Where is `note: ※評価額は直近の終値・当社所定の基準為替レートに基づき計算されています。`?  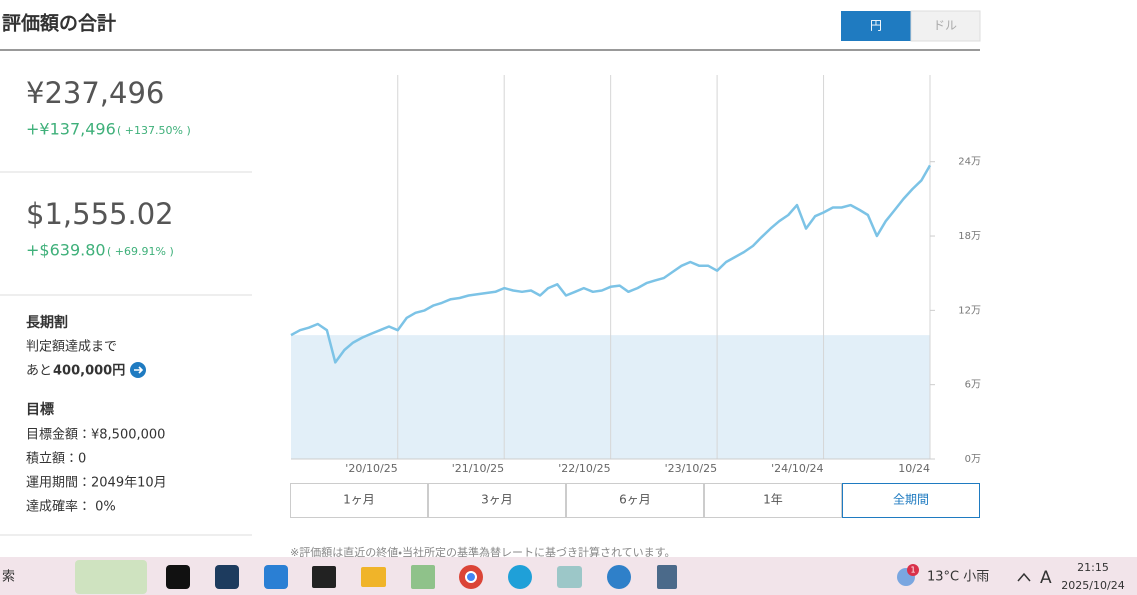
note: ※評価額は直近の終値・当社所定の基準為替レートに基づき計算されています。 is located at coordinates (483, 552).